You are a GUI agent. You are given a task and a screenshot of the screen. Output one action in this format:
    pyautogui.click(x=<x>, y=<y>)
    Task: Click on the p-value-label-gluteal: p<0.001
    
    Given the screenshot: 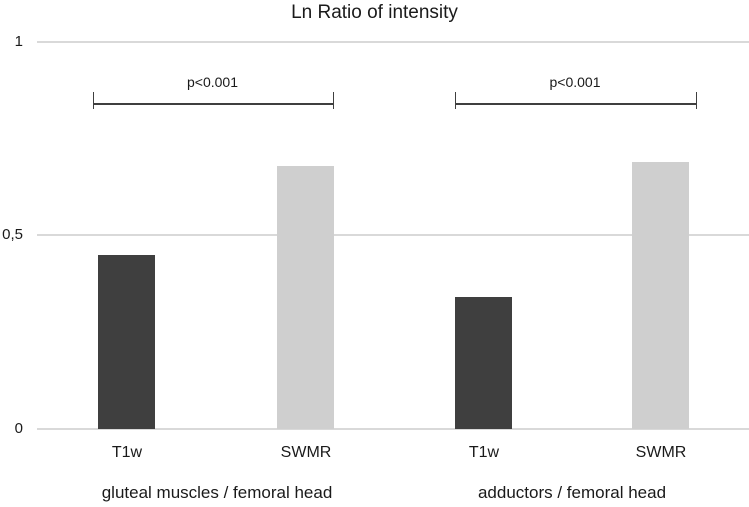 What is the action you would take?
    pyautogui.click(x=212, y=82)
    